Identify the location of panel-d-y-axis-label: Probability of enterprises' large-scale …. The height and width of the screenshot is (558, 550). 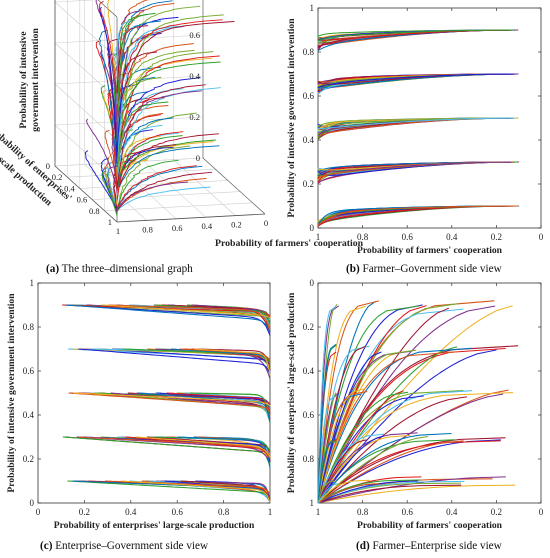
(291, 392).